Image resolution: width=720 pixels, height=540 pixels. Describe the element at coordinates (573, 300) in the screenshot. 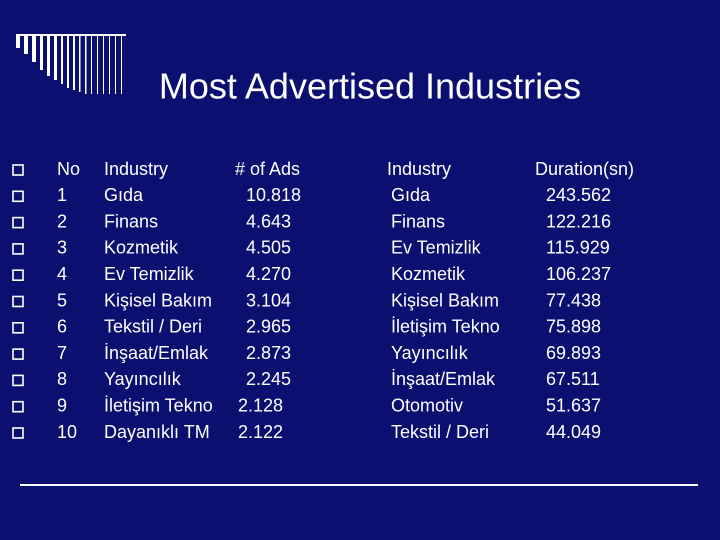

I see `duration-cell: 77.438` at that location.